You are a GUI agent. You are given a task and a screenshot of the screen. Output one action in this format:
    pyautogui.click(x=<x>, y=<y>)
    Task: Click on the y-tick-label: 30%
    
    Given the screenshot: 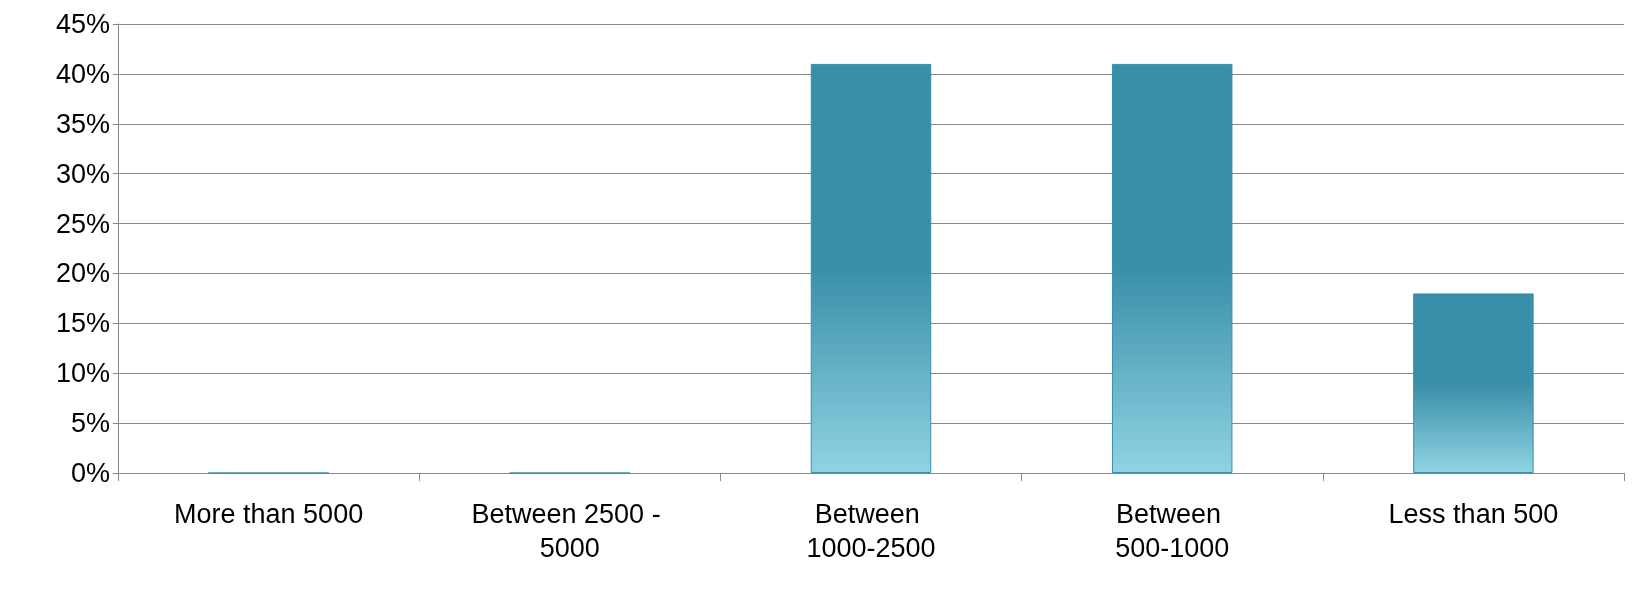 What is the action you would take?
    pyautogui.click(x=82, y=173)
    